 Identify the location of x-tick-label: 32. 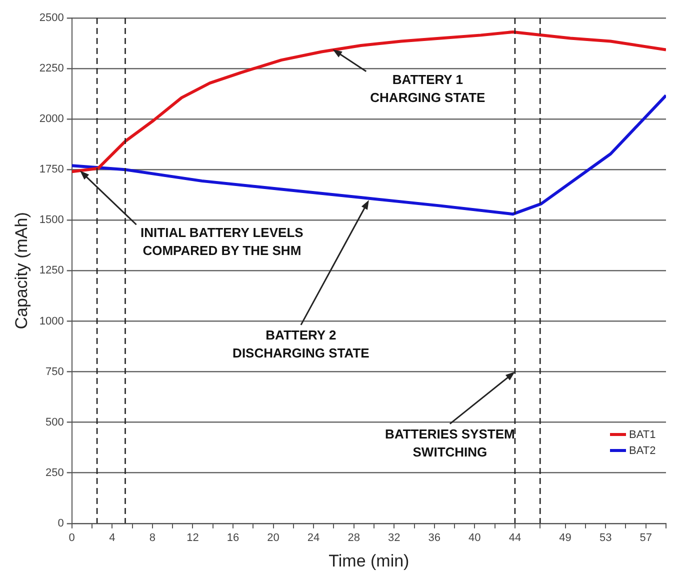
(394, 538).